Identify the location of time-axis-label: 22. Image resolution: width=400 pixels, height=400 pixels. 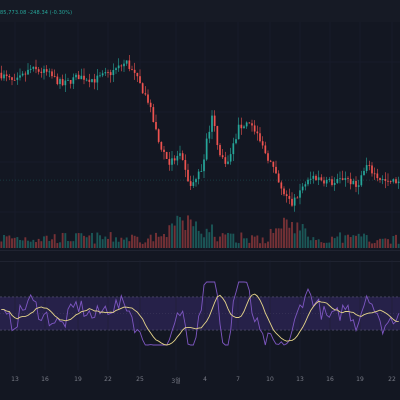
(108, 379).